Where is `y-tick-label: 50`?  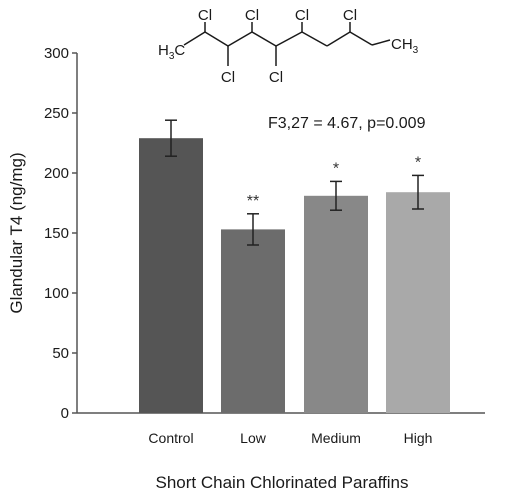 y-tick-label: 50 is located at coordinates (60, 353).